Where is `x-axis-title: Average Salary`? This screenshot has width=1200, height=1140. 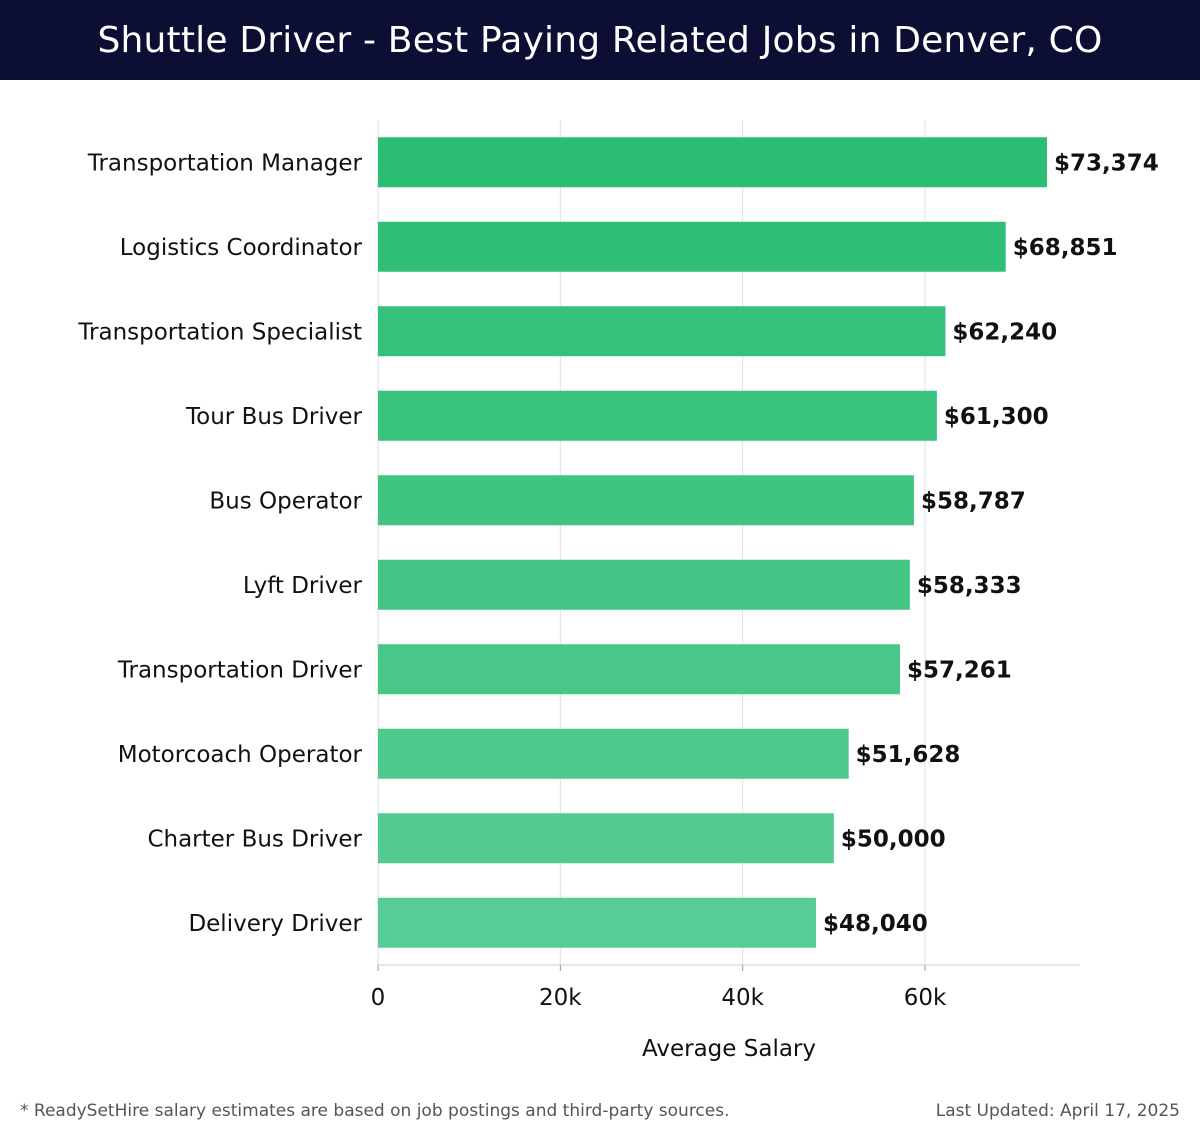
x-axis-title: Average Salary is located at coordinates (729, 1049).